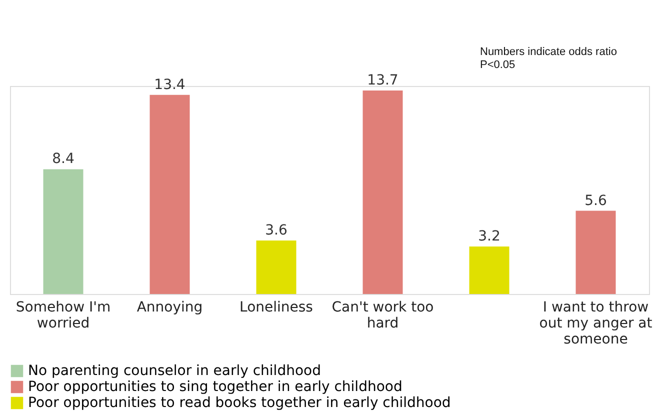 The width and height of the screenshot is (660, 418). I want to click on text: Numbers indicate odds ratio, so click(548, 52).